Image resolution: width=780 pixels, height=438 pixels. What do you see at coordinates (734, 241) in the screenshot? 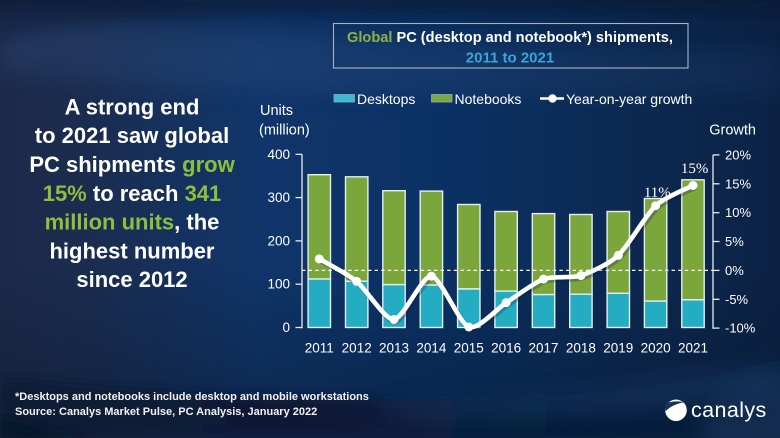
I see `svg-text: 5%` at bounding box center [734, 241].